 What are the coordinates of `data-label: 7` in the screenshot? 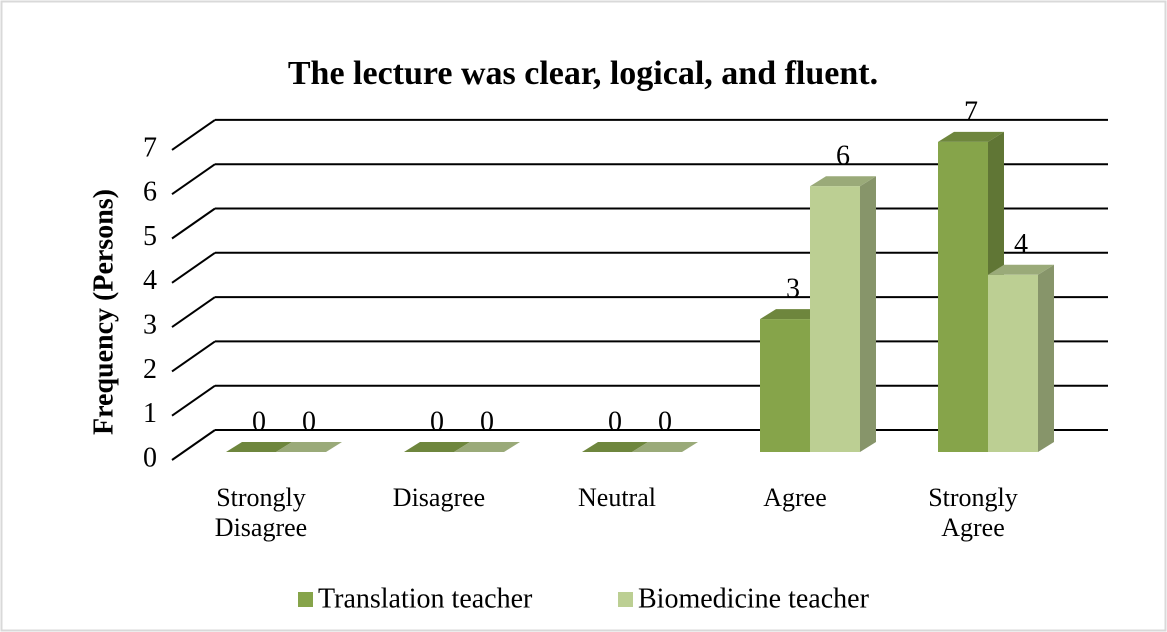 It's located at (971, 111).